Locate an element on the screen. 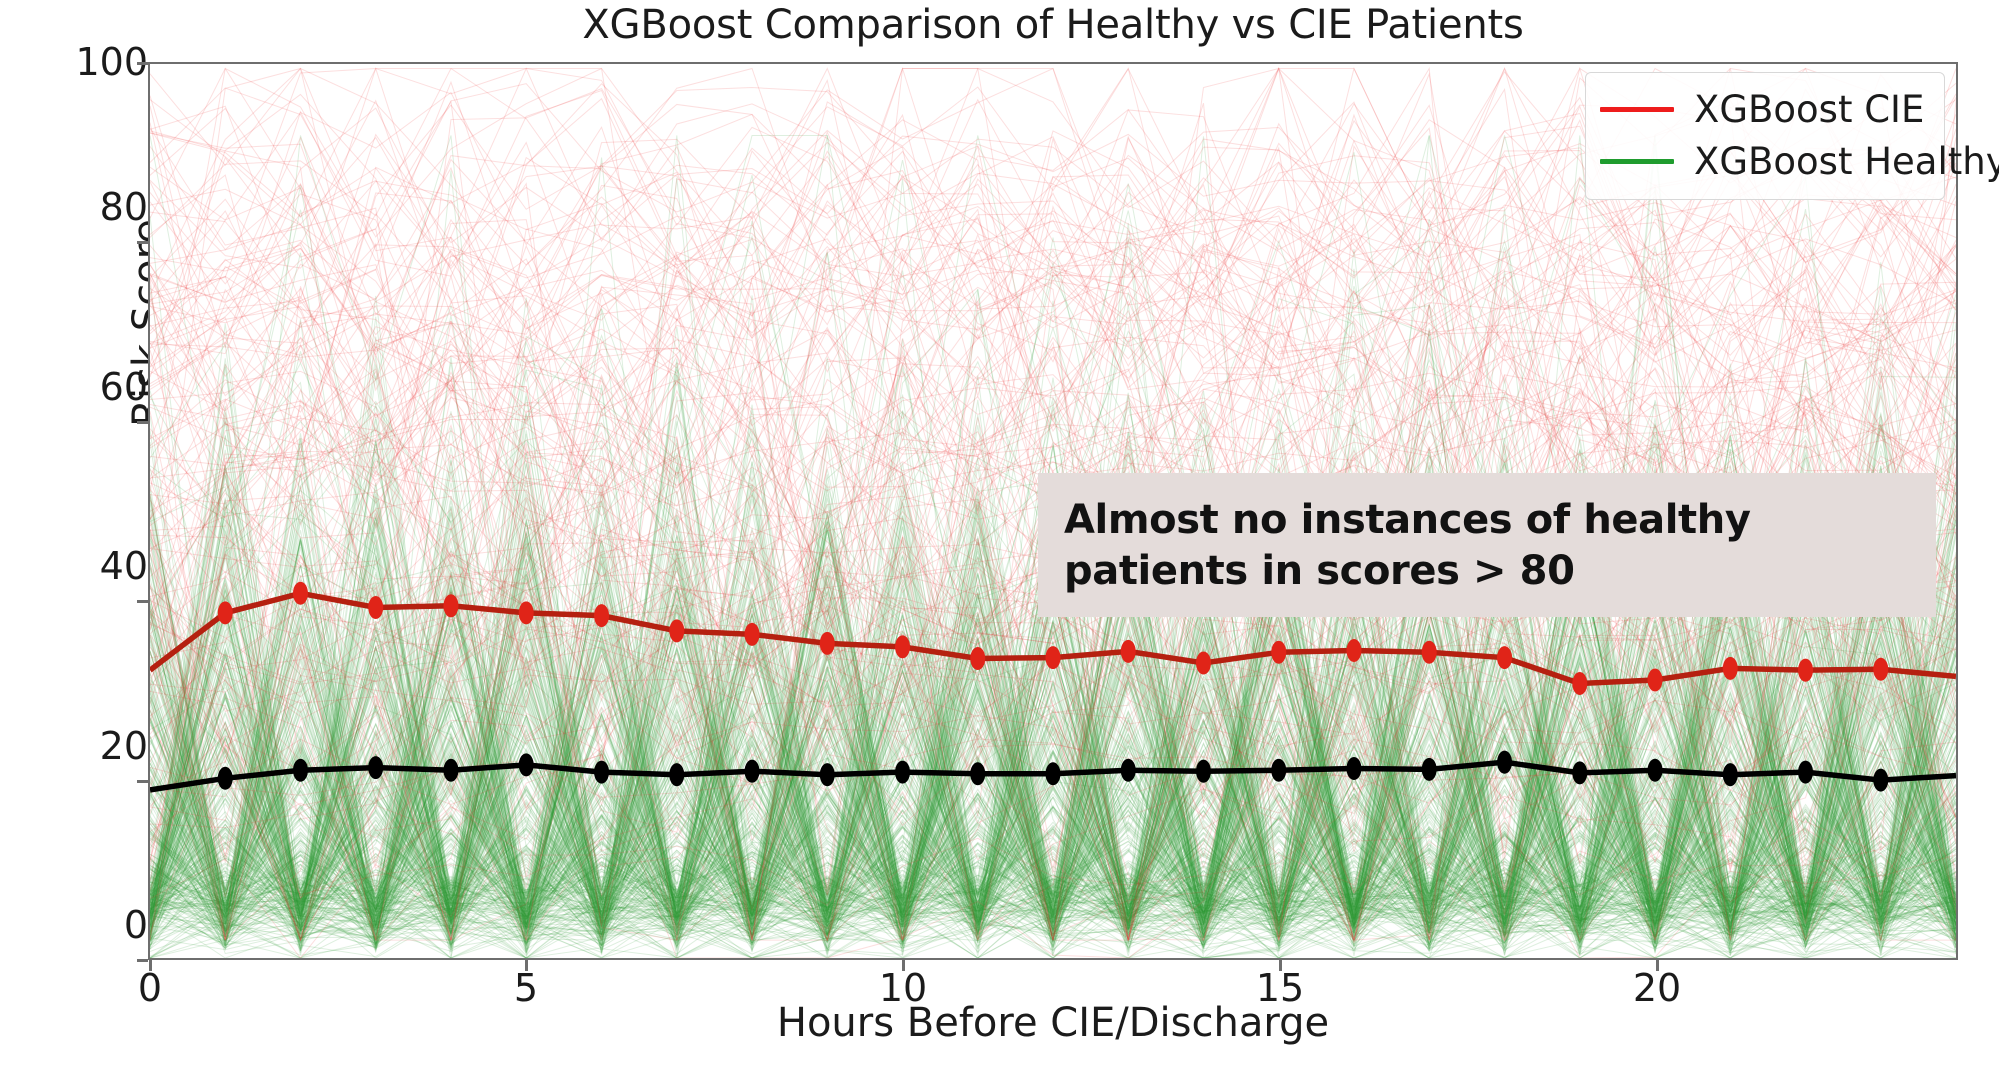  y-tick-label-40: 40 is located at coordinates (123, 566).